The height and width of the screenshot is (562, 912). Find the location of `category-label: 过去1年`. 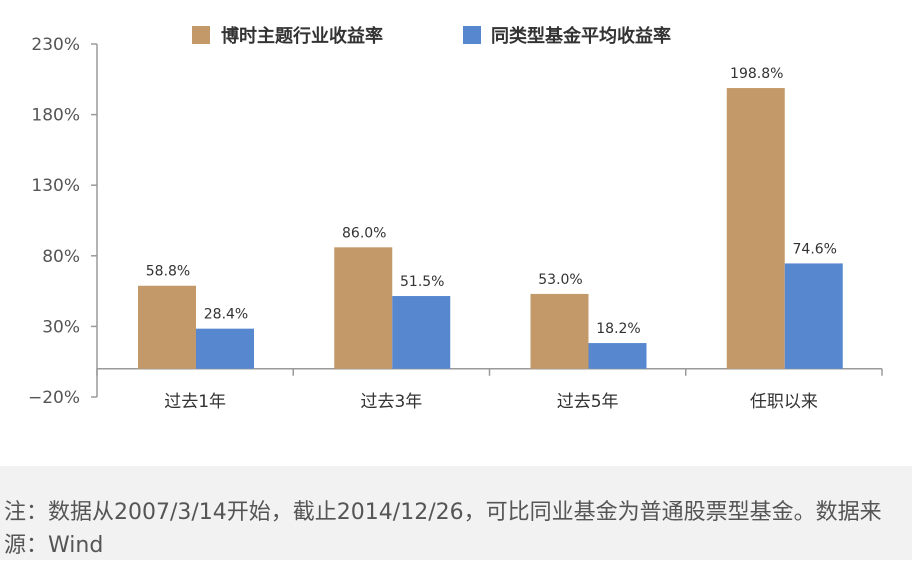

category-label: 过去1年 is located at coordinates (195, 402).